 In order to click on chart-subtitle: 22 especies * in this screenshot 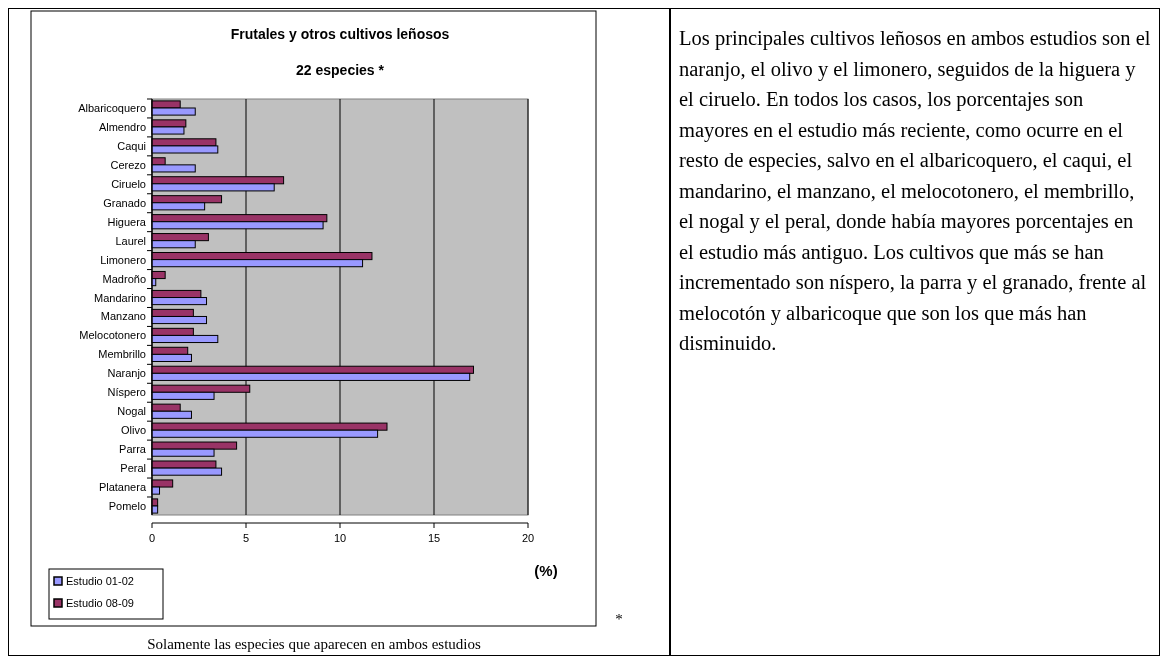, I will do `click(340, 70)`.